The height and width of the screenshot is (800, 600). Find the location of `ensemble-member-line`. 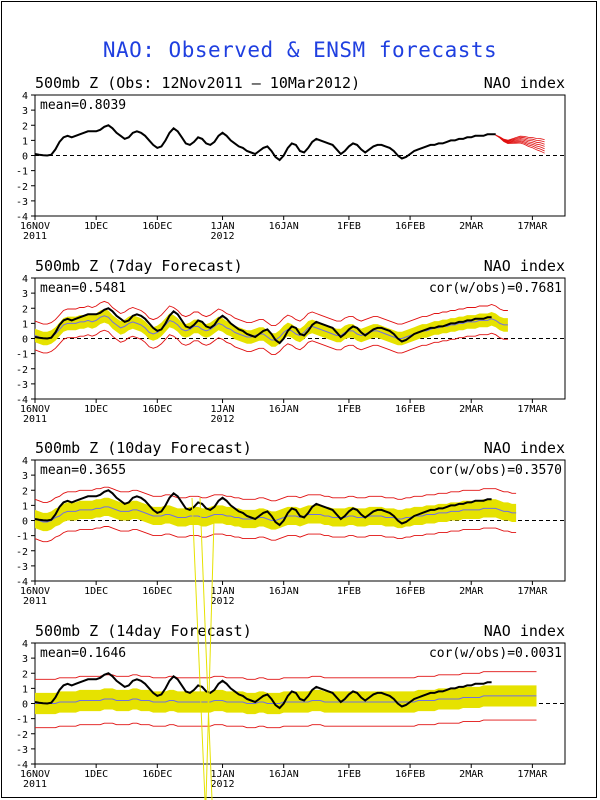

ensemble-member-line is located at coordinates (520, 137).